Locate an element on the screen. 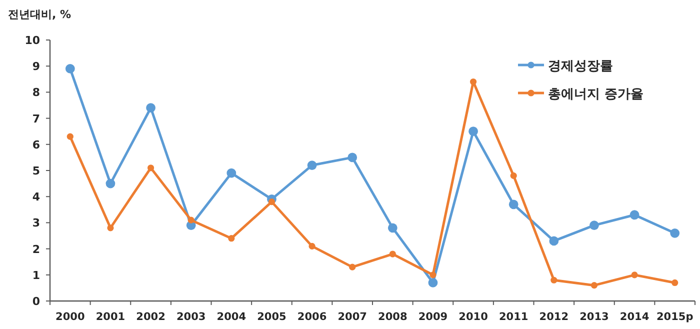 The width and height of the screenshot is (700, 329). x-tick-label: 2001 is located at coordinates (111, 317).